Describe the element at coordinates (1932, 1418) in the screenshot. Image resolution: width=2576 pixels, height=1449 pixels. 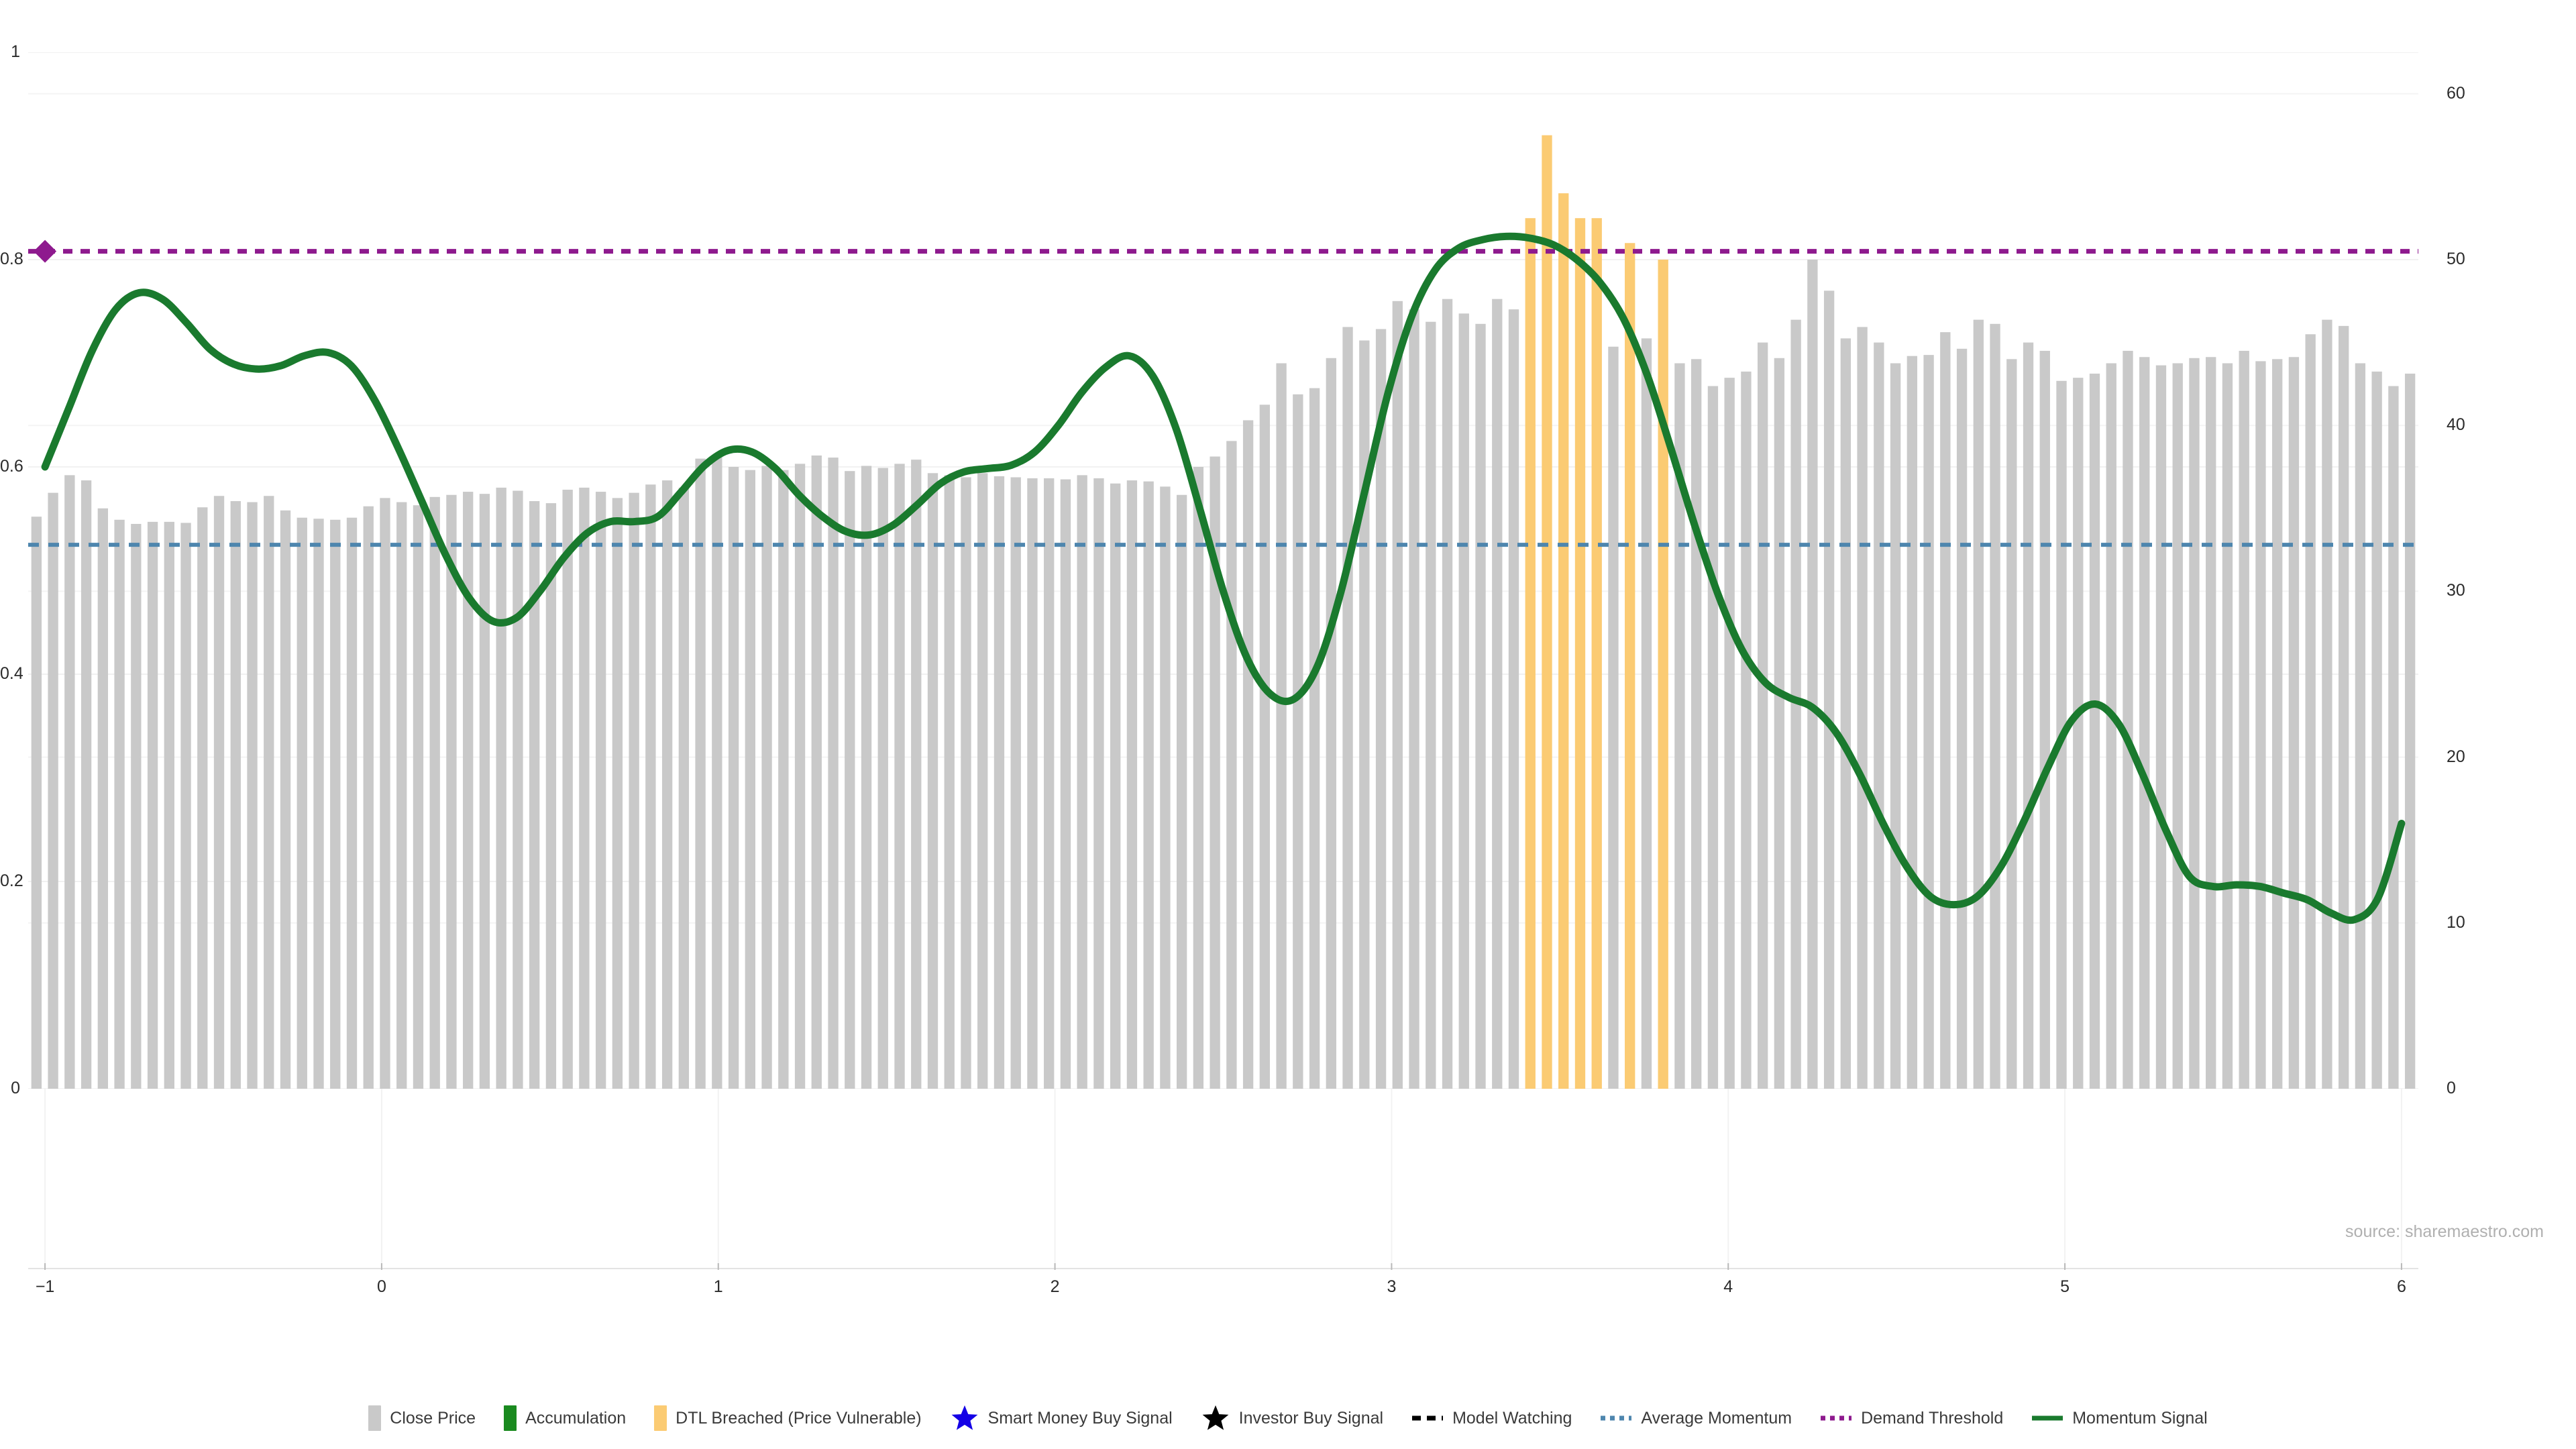
I see `legend-item-label: Demand Threshold` at that location.